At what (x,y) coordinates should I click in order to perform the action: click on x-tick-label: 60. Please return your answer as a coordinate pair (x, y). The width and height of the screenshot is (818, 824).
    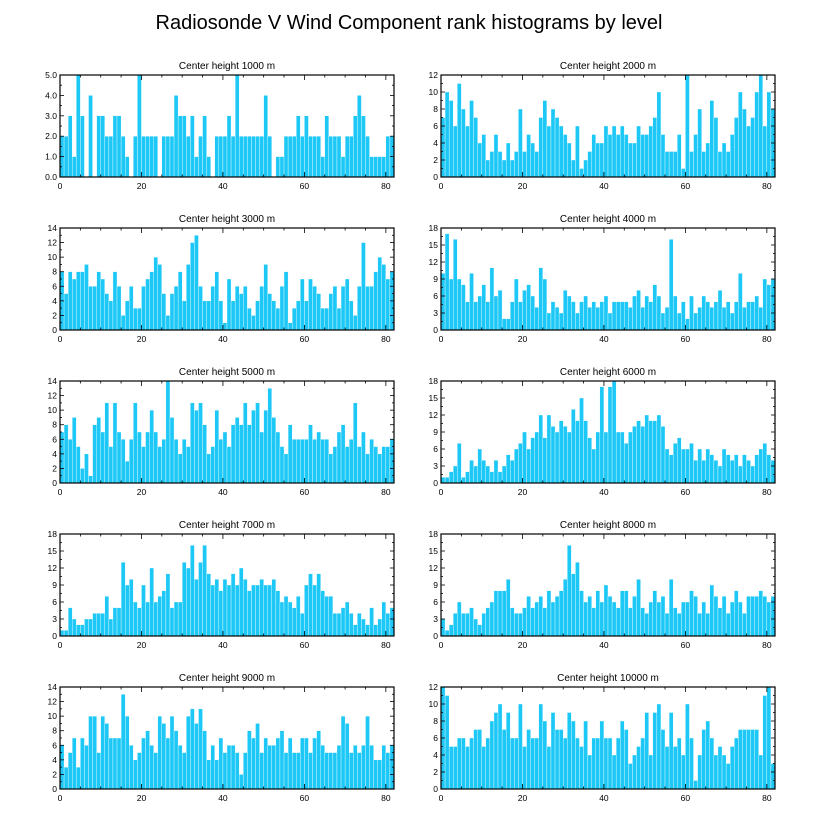
    Looking at the image, I should click on (305, 798).